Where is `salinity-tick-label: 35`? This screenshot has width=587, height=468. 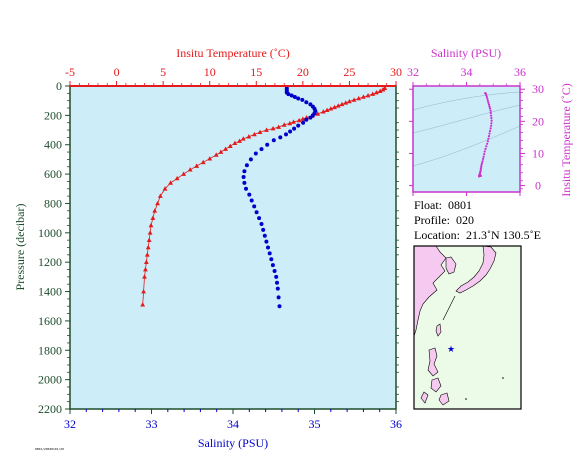 salinity-tick-label: 35 is located at coordinates (315, 424).